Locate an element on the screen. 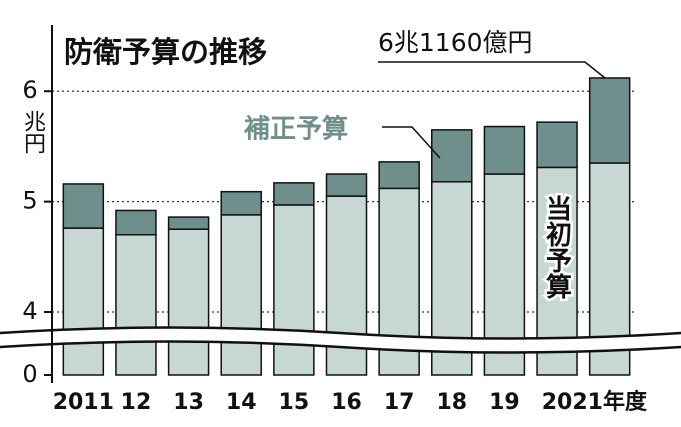 The width and height of the screenshot is (681, 427). x-tick-label: 20 is located at coordinates (557, 402).